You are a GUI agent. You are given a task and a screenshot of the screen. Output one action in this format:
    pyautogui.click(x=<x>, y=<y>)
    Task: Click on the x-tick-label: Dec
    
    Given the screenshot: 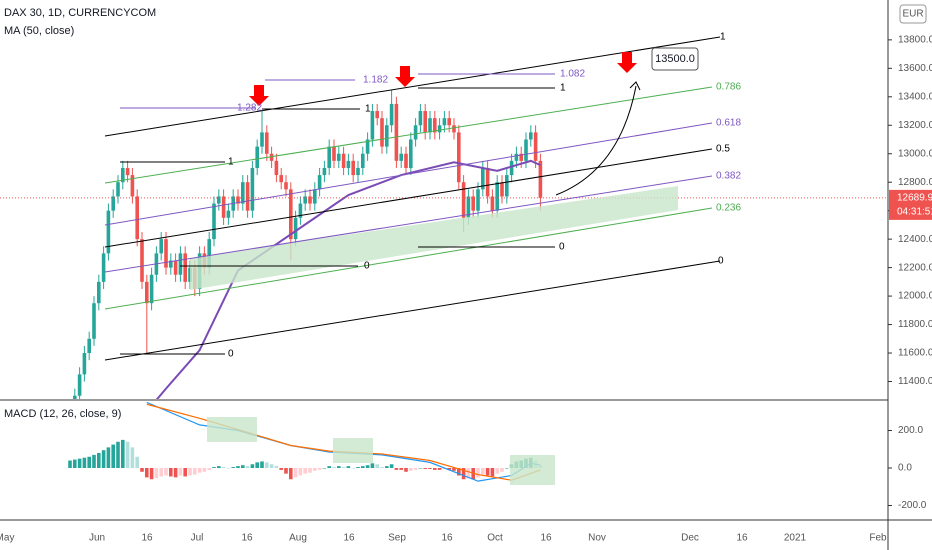 What is the action you would take?
    pyautogui.click(x=690, y=538)
    